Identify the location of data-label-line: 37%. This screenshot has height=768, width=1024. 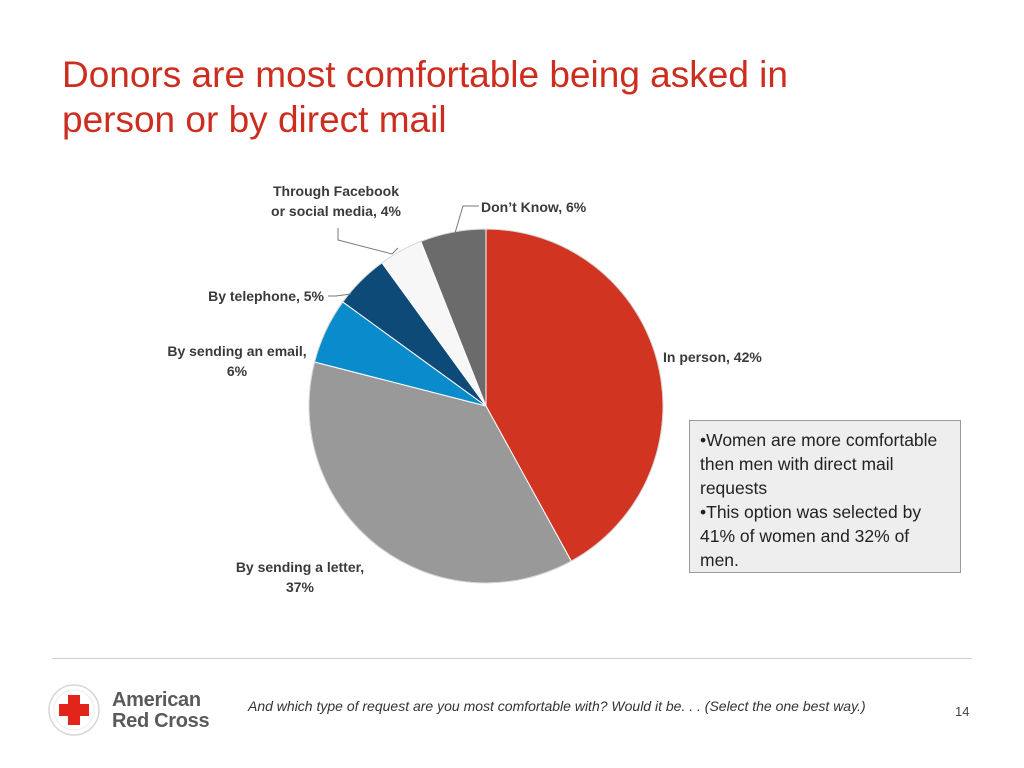
(300, 587).